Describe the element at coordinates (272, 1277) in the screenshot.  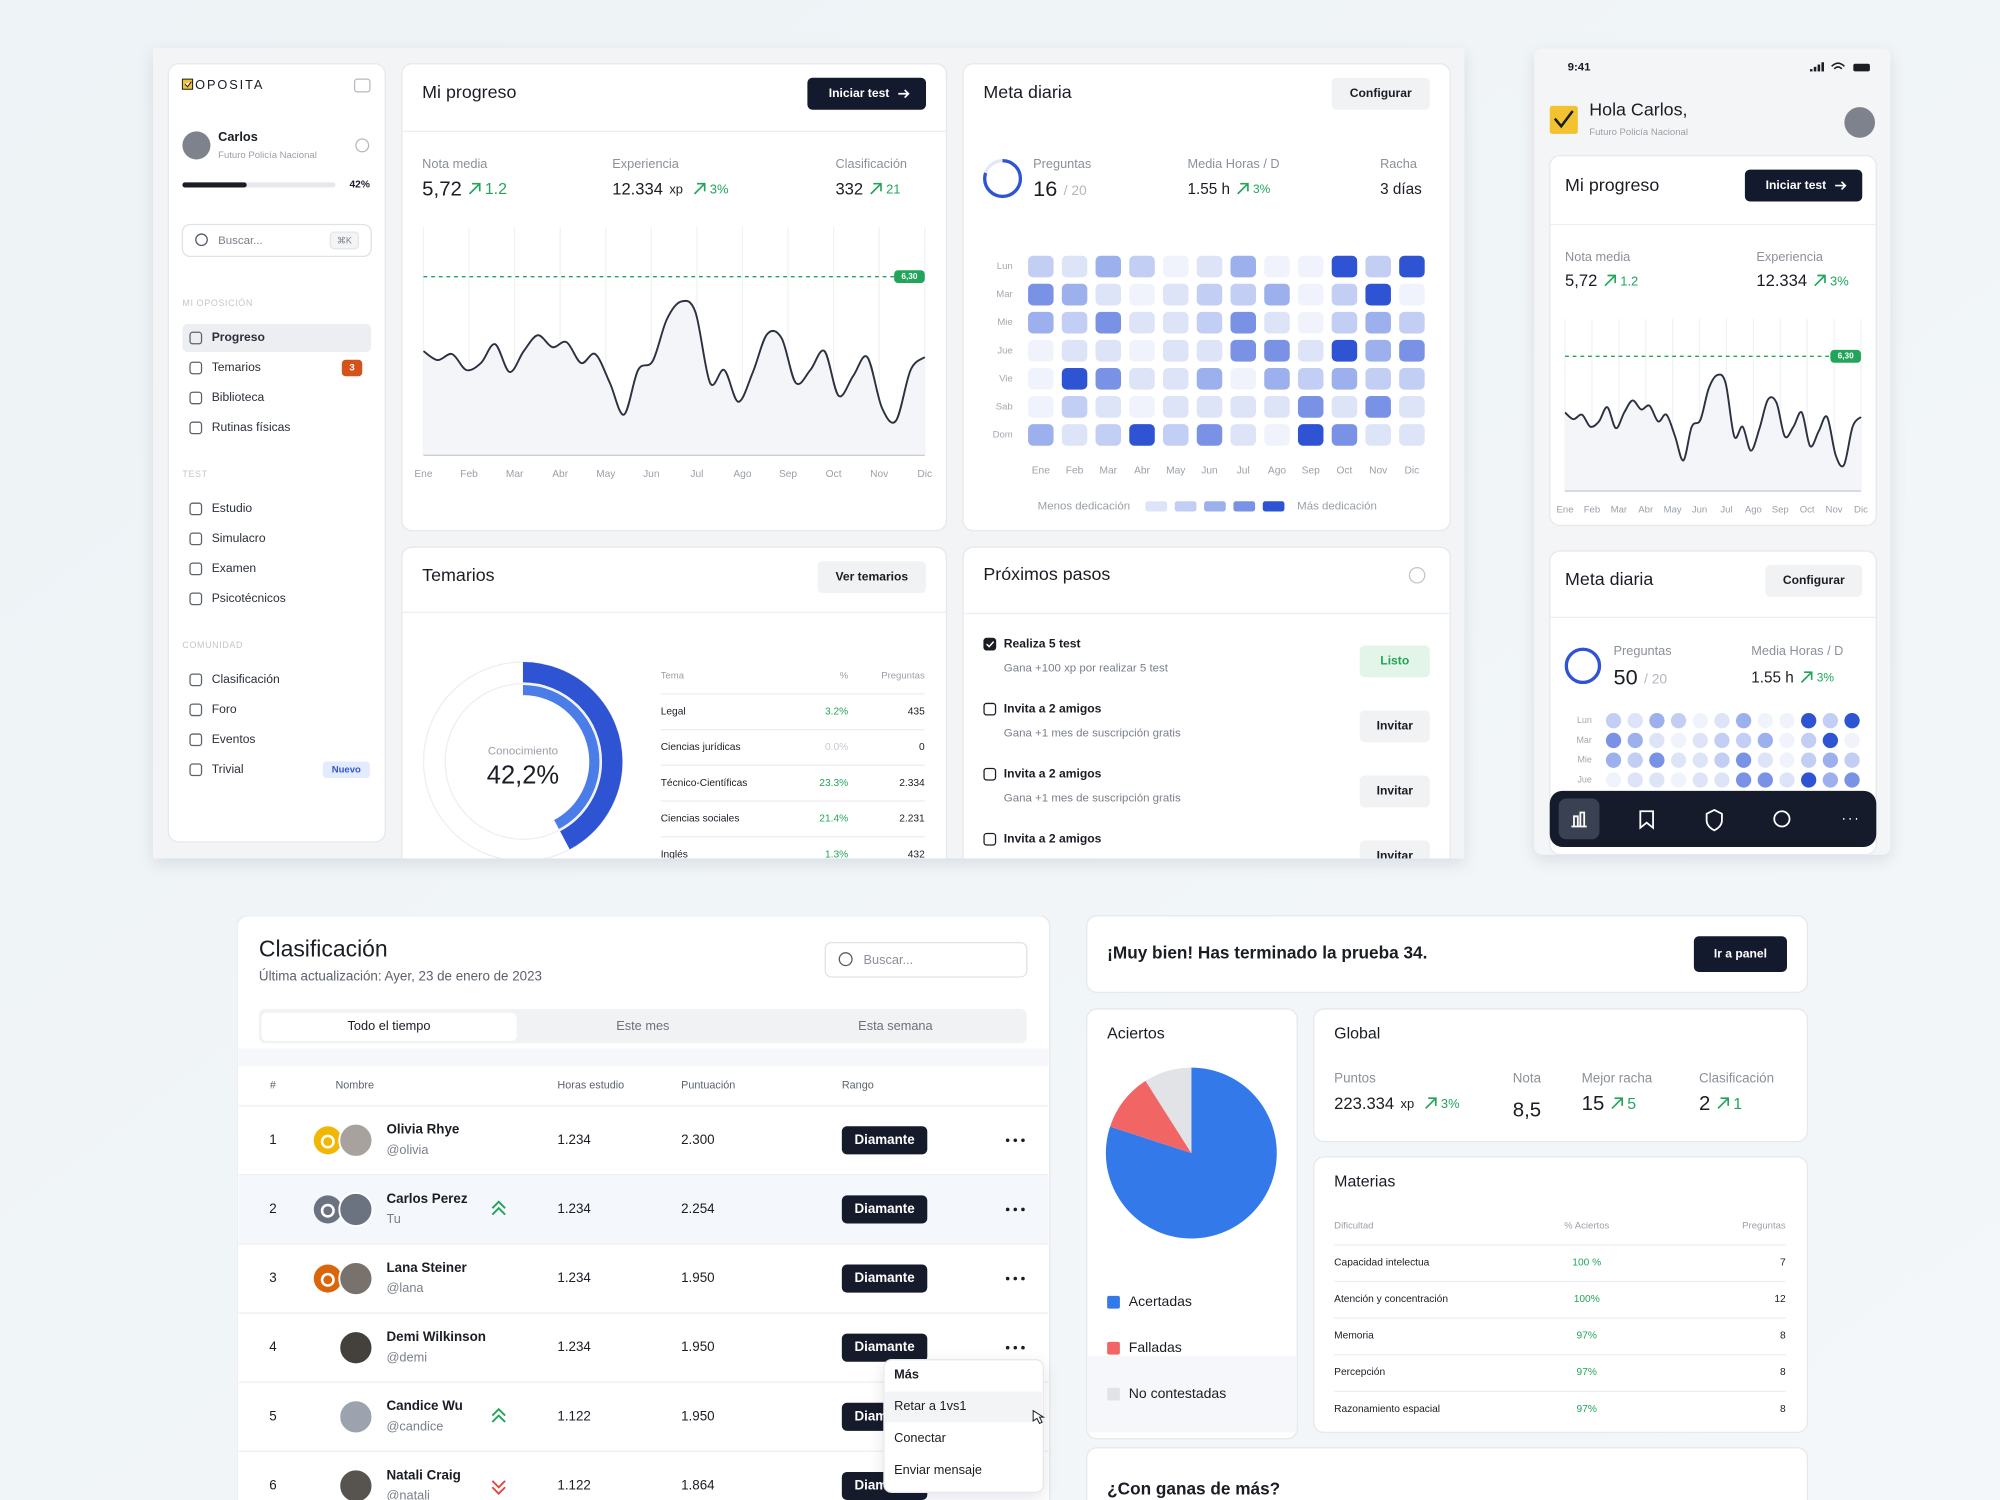
I see `rank: 3` at that location.